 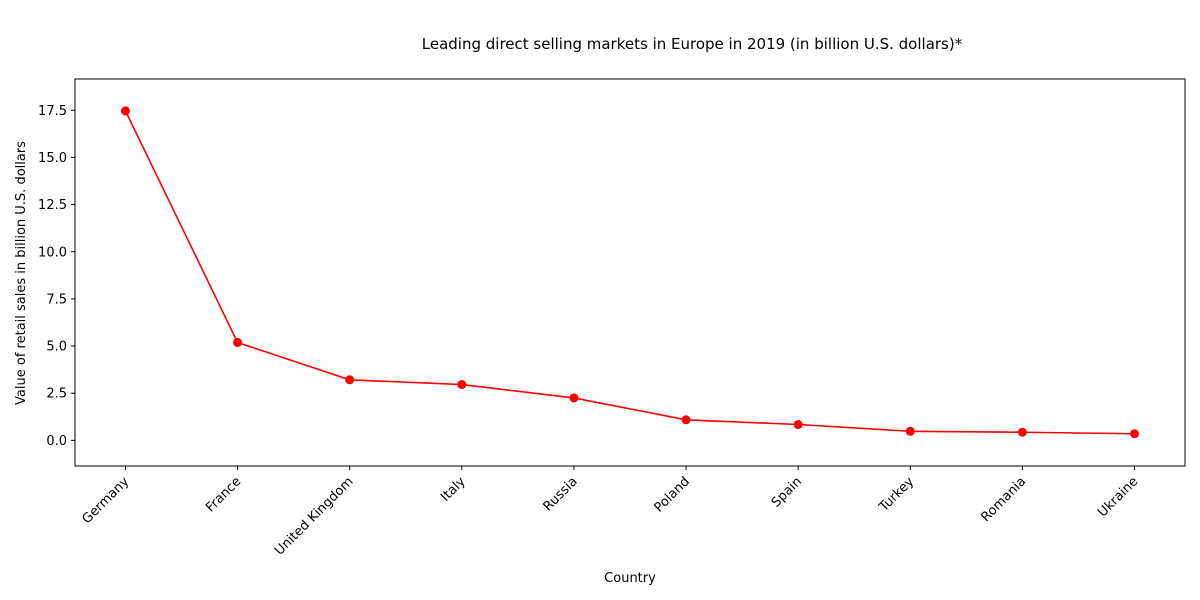 What do you see at coordinates (52, 205) in the screenshot?
I see `y-tick-label: 12.5` at bounding box center [52, 205].